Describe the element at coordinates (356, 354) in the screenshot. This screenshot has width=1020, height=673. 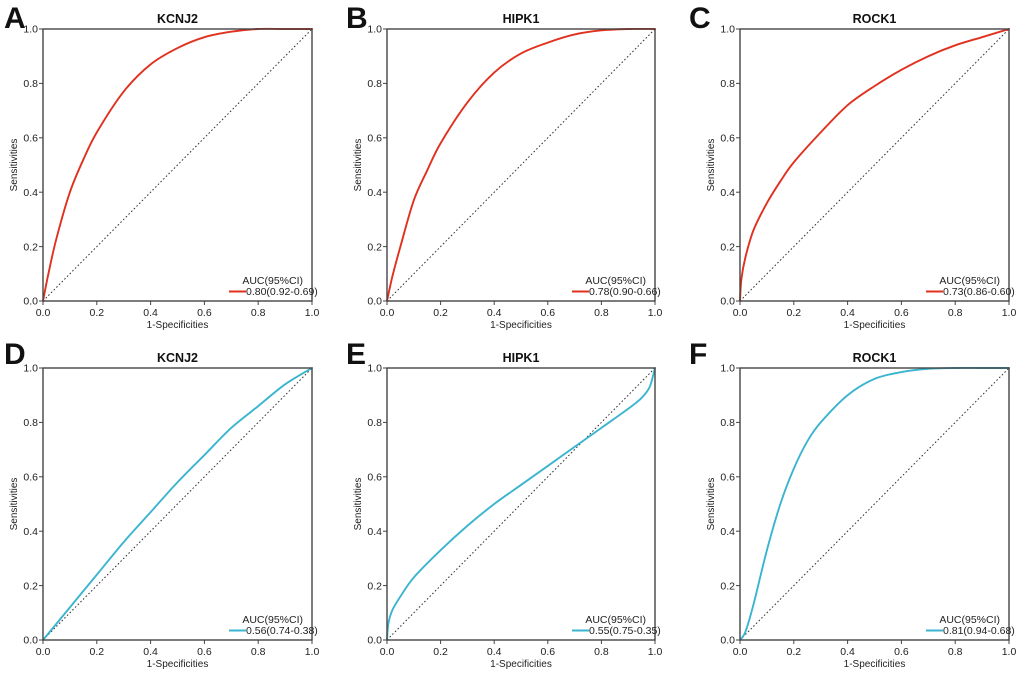
I see `panel-letter: E` at that location.